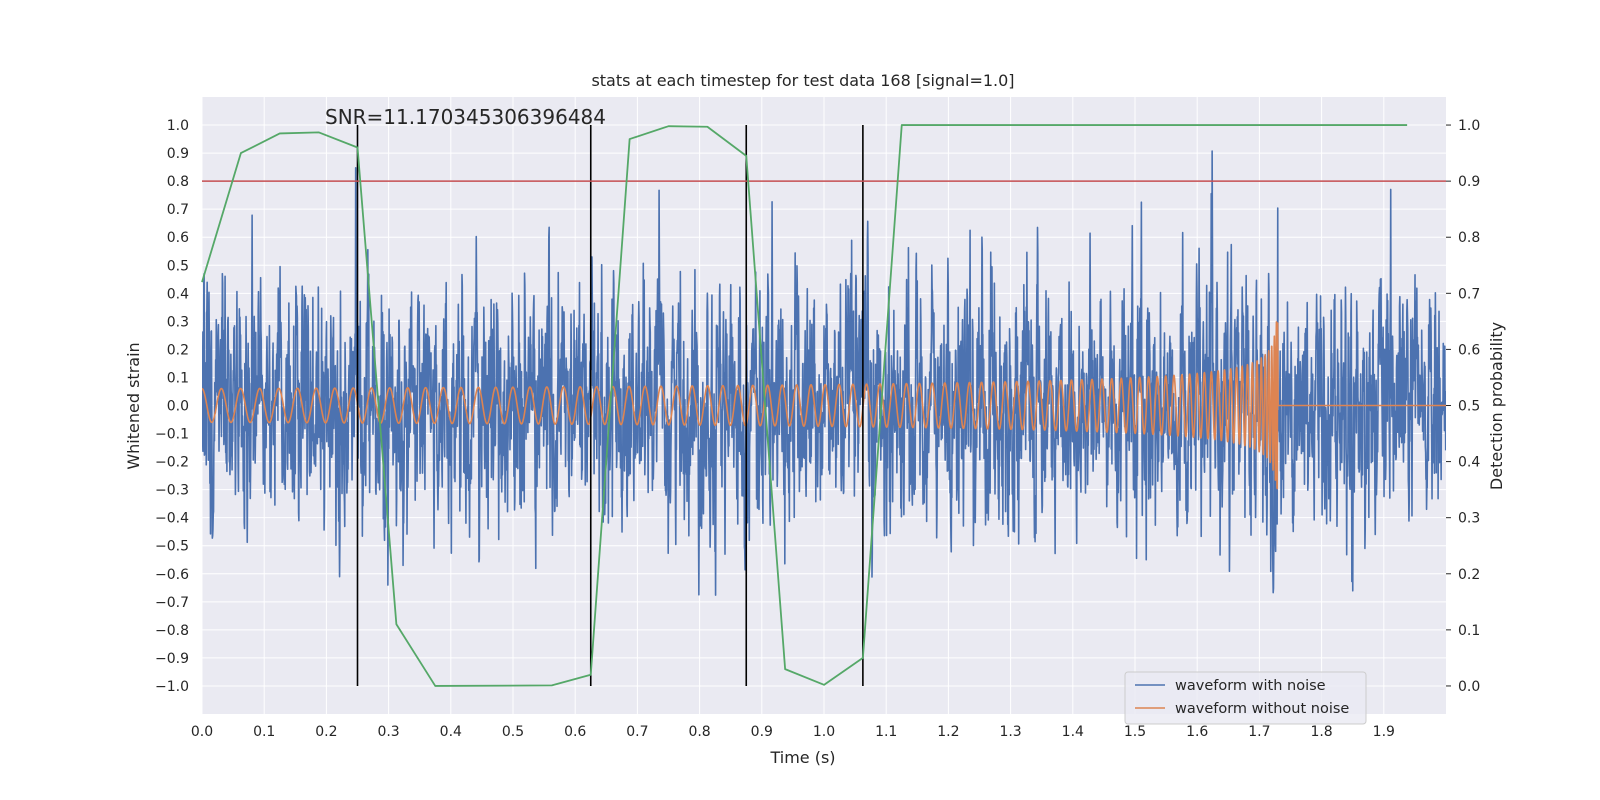  What do you see at coordinates (1321, 732) in the screenshot?
I see `x-tick-label: 1.8` at bounding box center [1321, 732].